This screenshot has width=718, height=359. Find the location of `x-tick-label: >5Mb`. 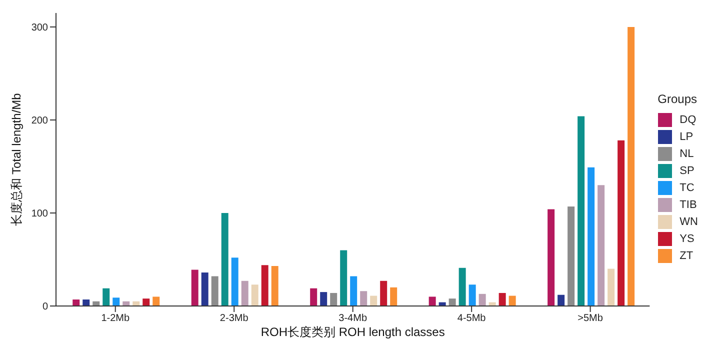

x-tick-label: >5Mb is located at coordinates (591, 318).